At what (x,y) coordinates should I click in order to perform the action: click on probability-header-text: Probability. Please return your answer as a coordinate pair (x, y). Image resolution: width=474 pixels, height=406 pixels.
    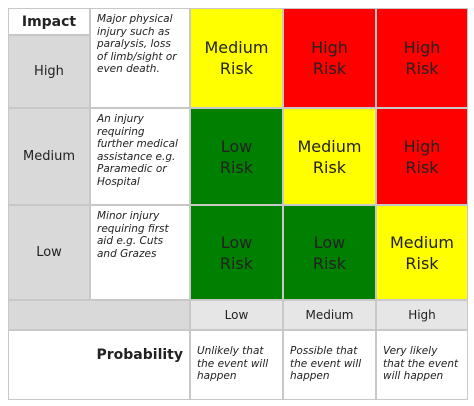
    Looking at the image, I should click on (140, 355).